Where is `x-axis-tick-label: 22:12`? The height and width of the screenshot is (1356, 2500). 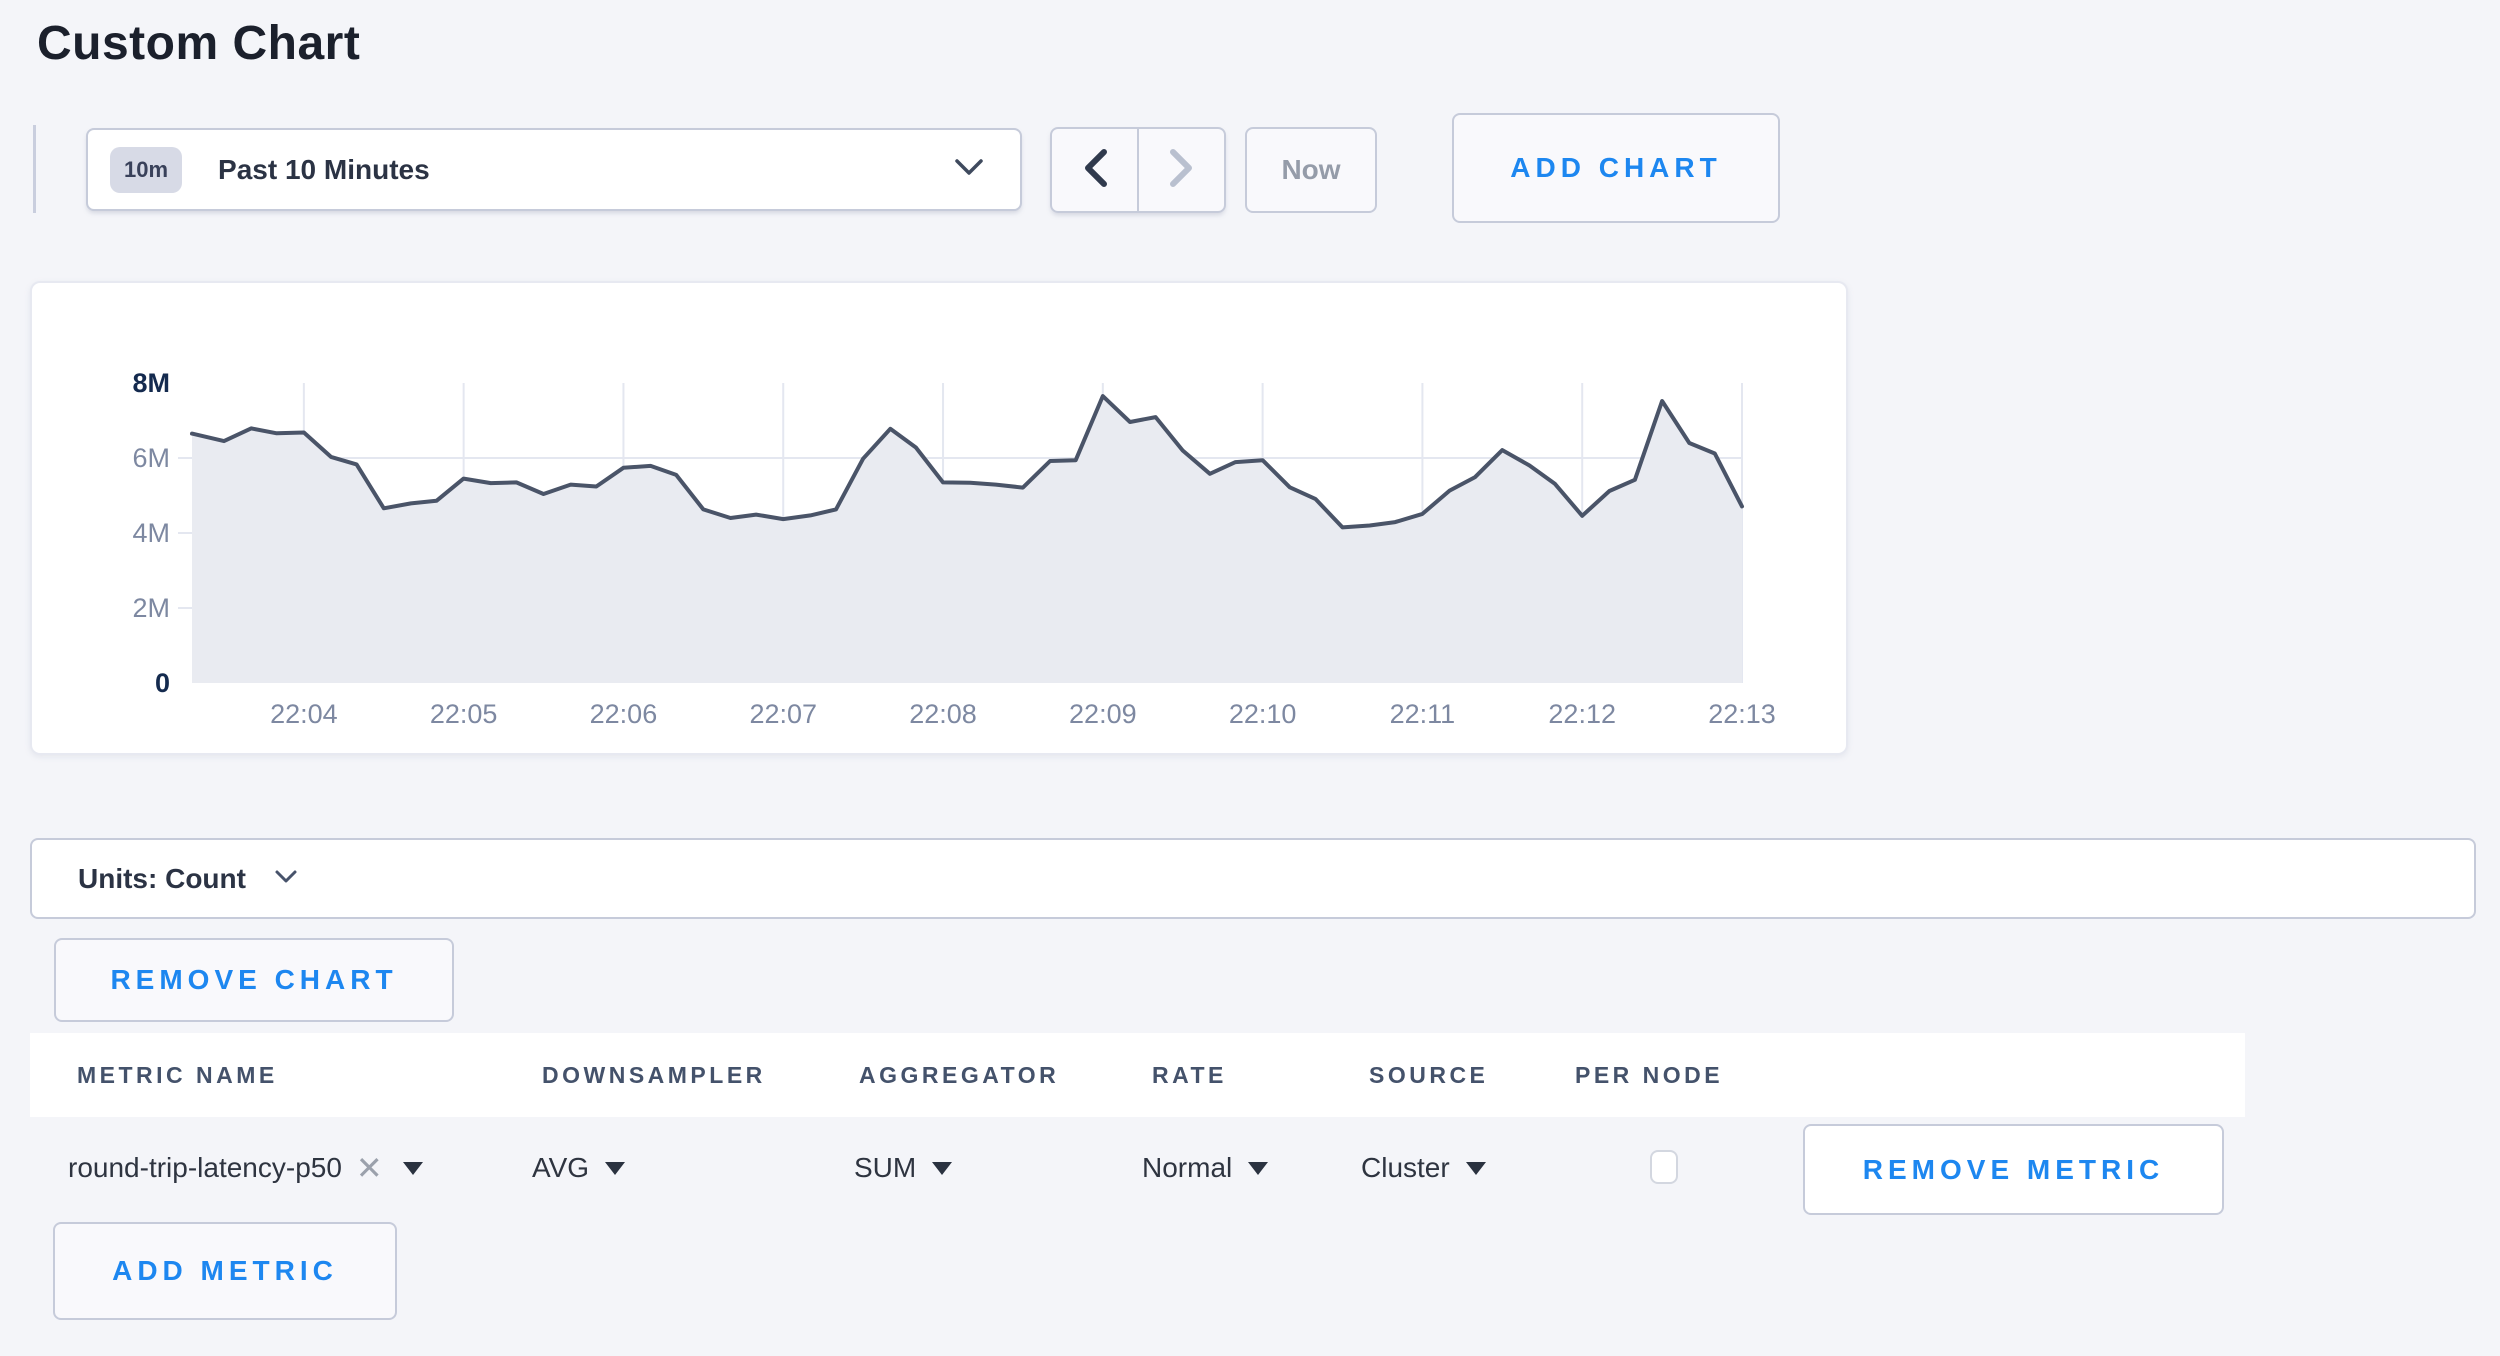 x-axis-tick-label: 22:12 is located at coordinates (1582, 714).